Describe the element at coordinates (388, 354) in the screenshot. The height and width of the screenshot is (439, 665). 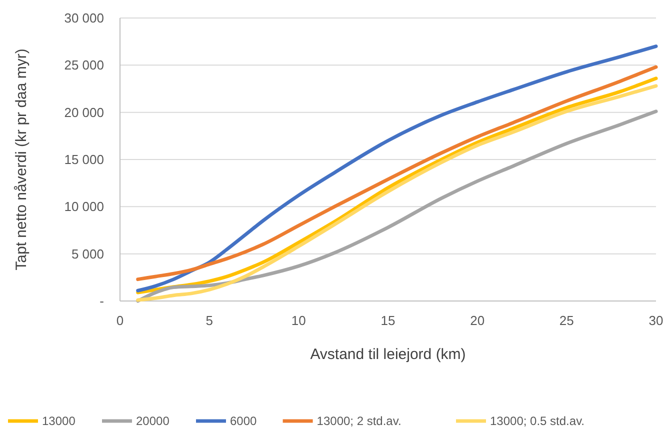
I see `x-axis-title: Avstand til leiejord (km)` at that location.